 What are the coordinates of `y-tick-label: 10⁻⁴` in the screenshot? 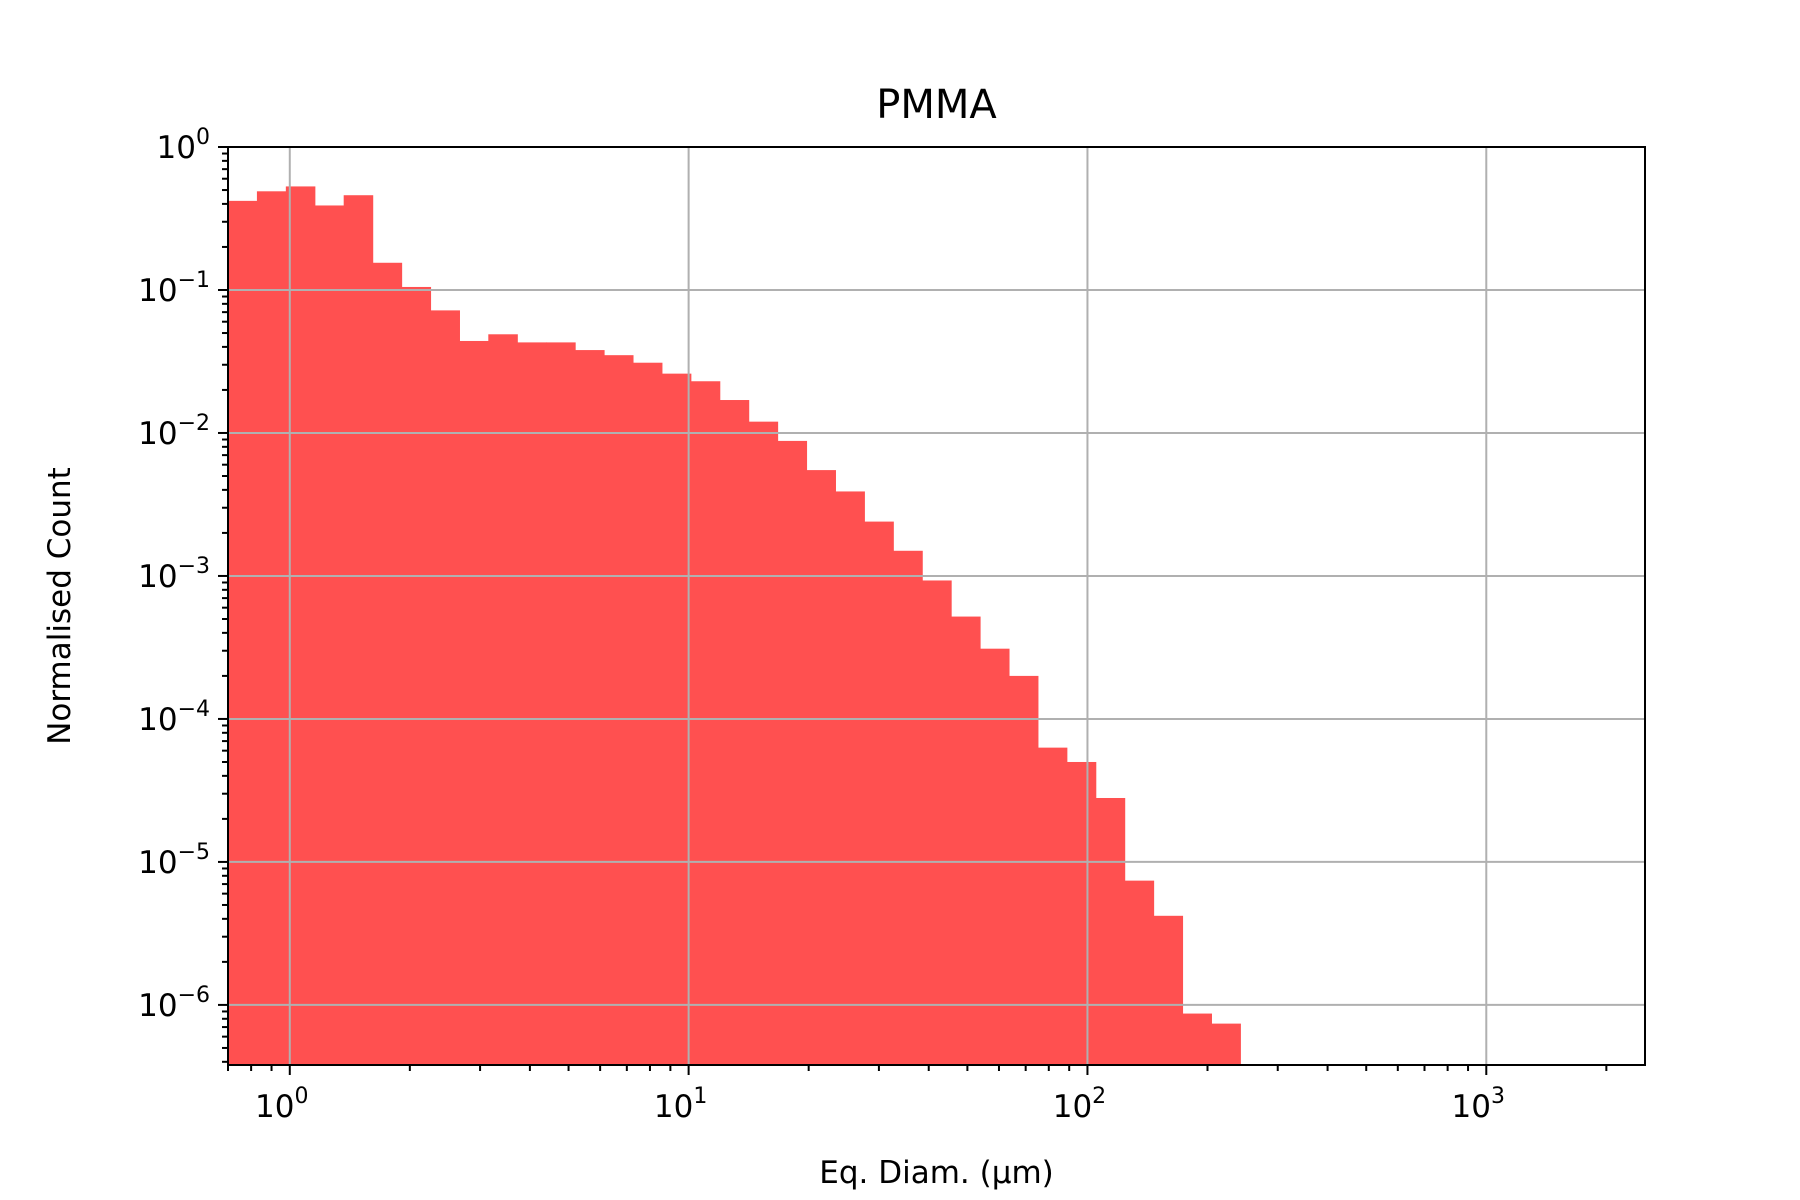 It's located at (174, 717).